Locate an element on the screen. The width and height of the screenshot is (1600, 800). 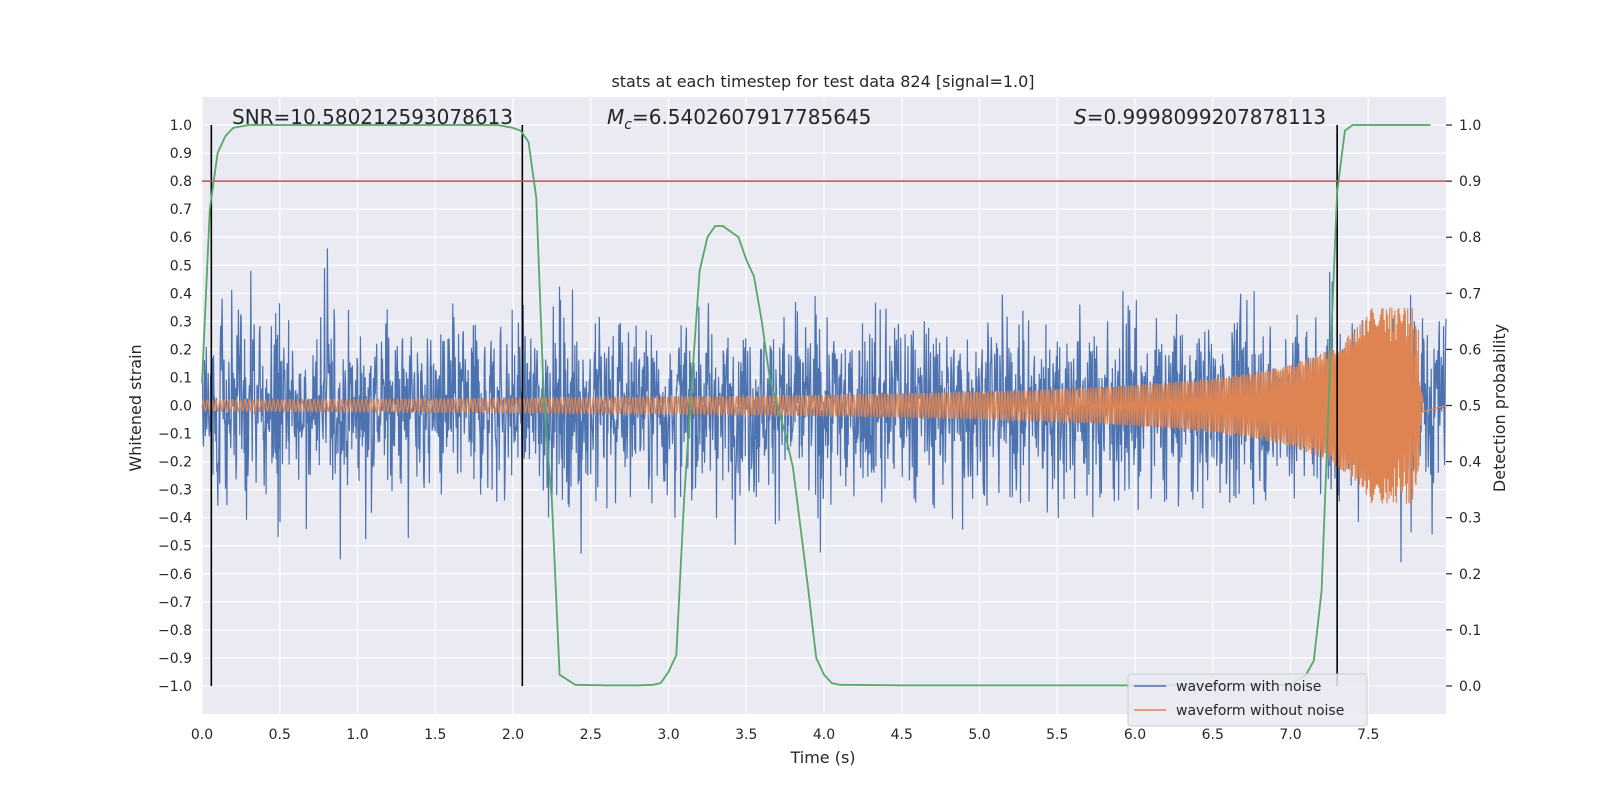
y2-ticks: 0.0 0.1 0.2 0.3 0.4 0.5 0.6 0.7 0.8 0.9 1.0 is located at coordinates (1463, 406).